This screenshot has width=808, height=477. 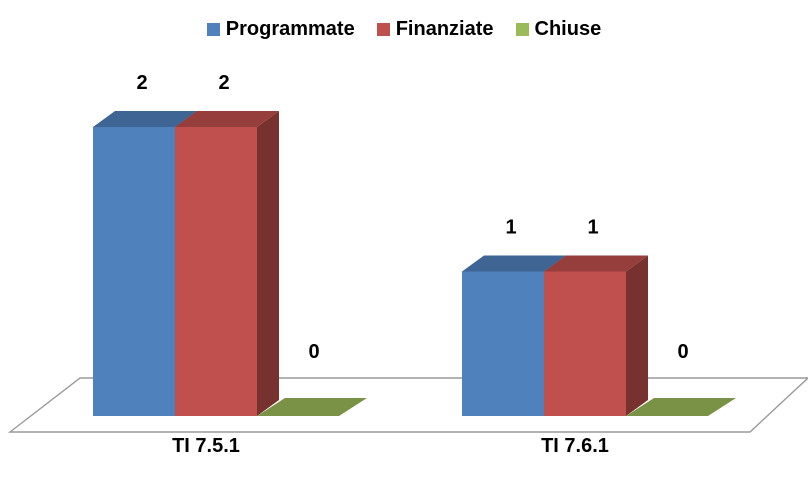 I want to click on legend-label: Chiuse, so click(x=568, y=29).